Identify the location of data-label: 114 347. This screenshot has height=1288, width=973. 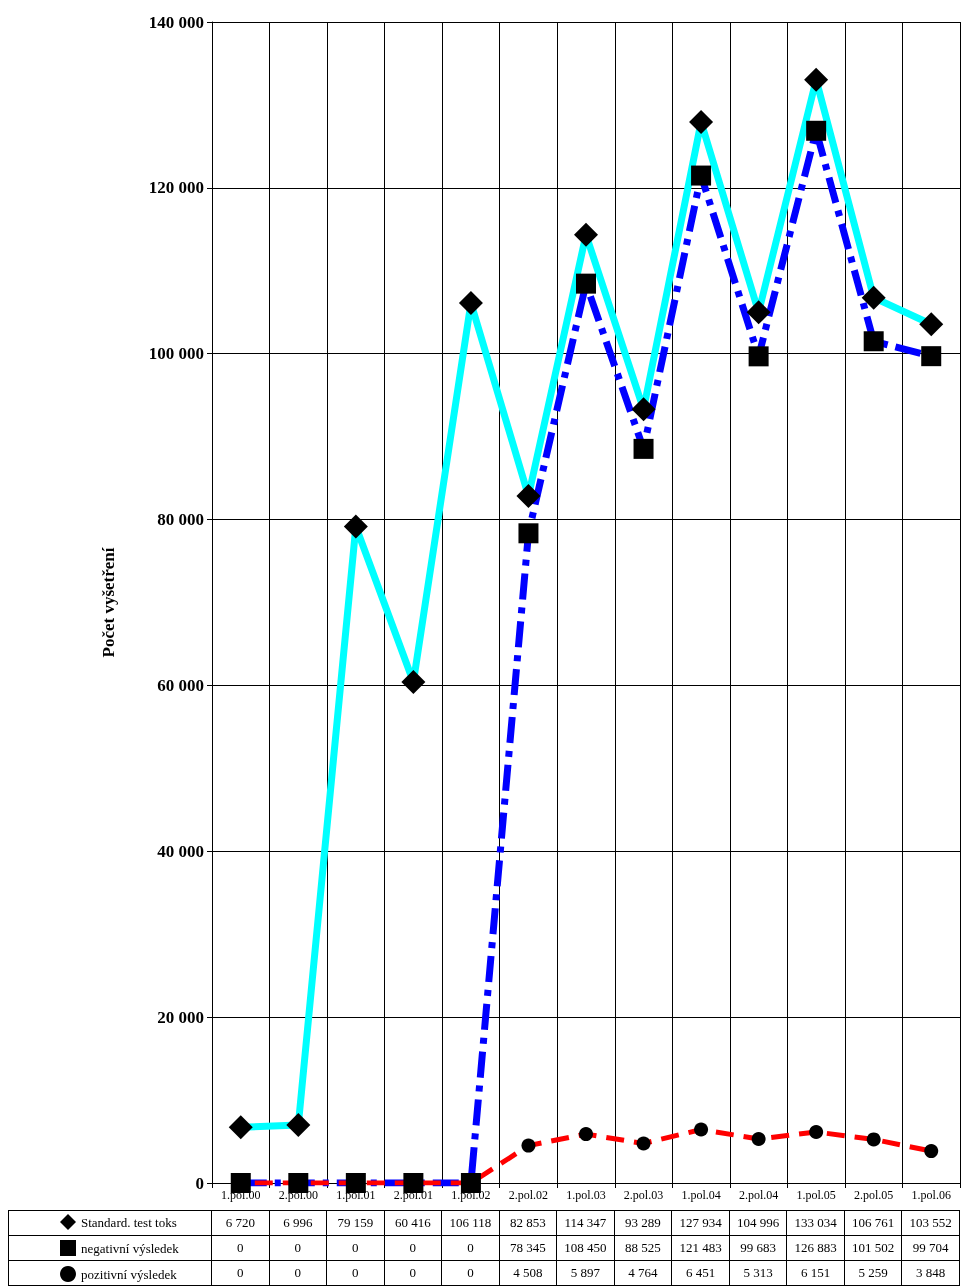
(585, 1223).